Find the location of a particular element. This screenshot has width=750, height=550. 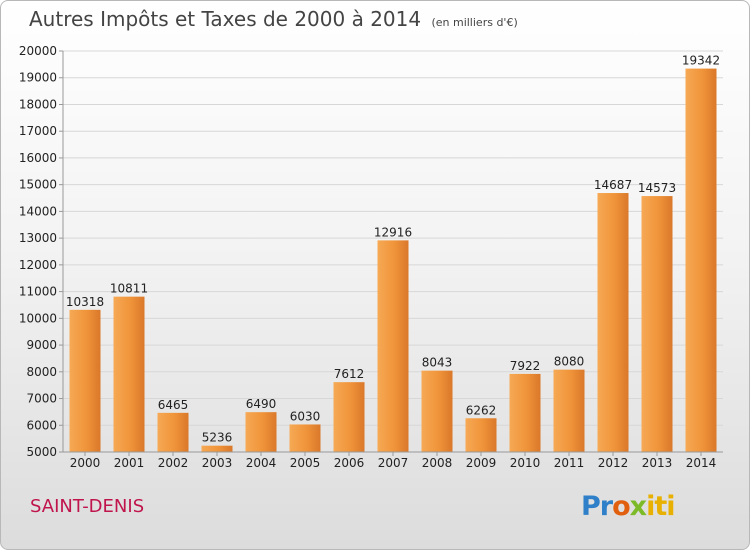

y-tick-label: 5000 is located at coordinates (41, 452).